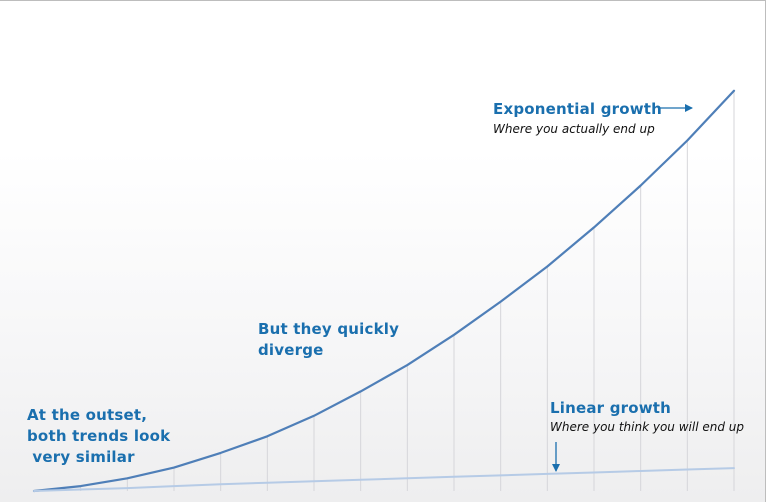  I want to click on annotation-linear-subtitle: Where you think you will end up, so click(647, 427).